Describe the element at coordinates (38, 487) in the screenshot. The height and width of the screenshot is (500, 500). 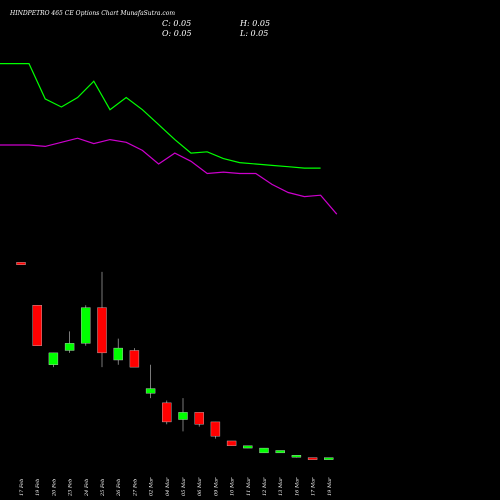
I see `x-tick-label: 19 Feb` at that location.